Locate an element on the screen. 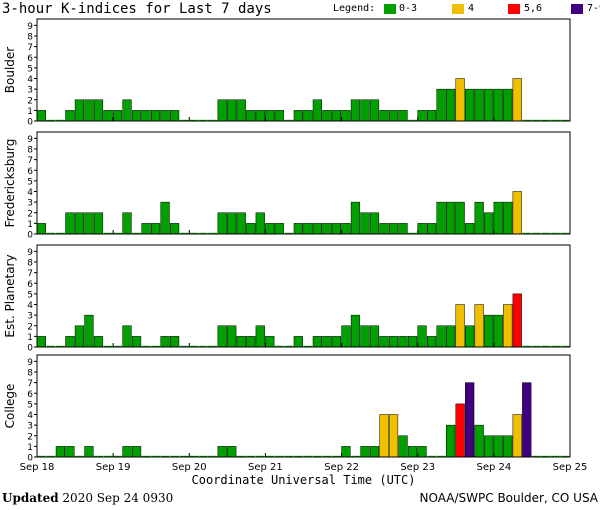  y-tick-label: 2 is located at coordinates (30, 437).